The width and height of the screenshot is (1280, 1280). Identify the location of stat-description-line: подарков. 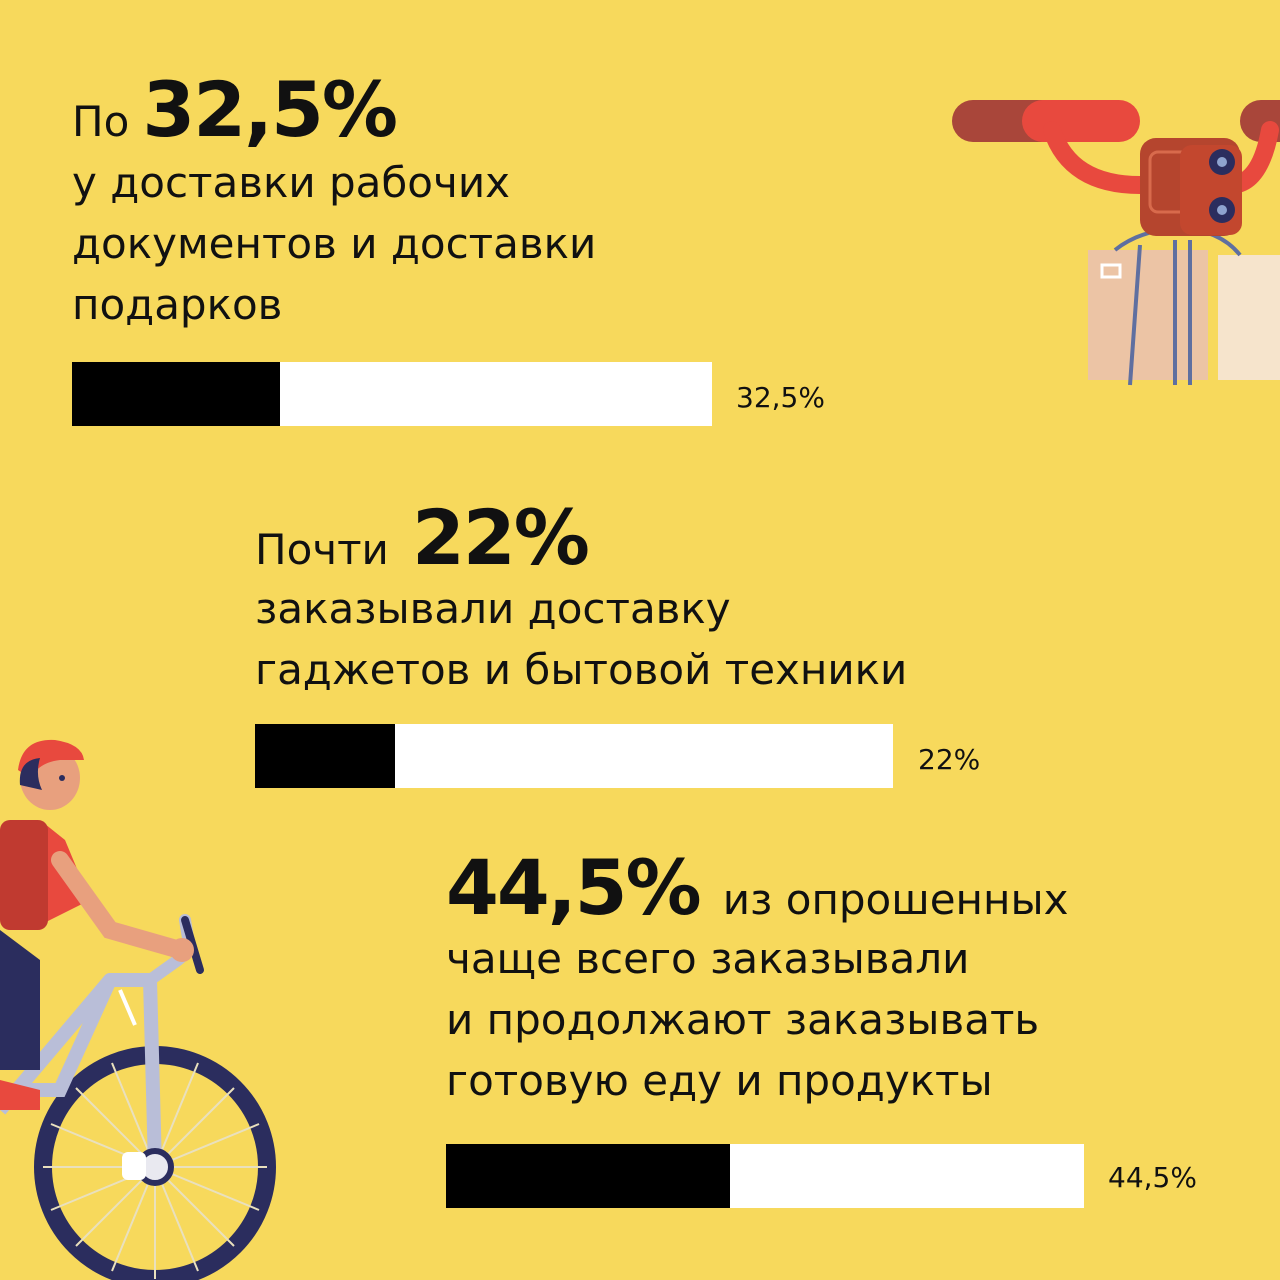
(177, 304).